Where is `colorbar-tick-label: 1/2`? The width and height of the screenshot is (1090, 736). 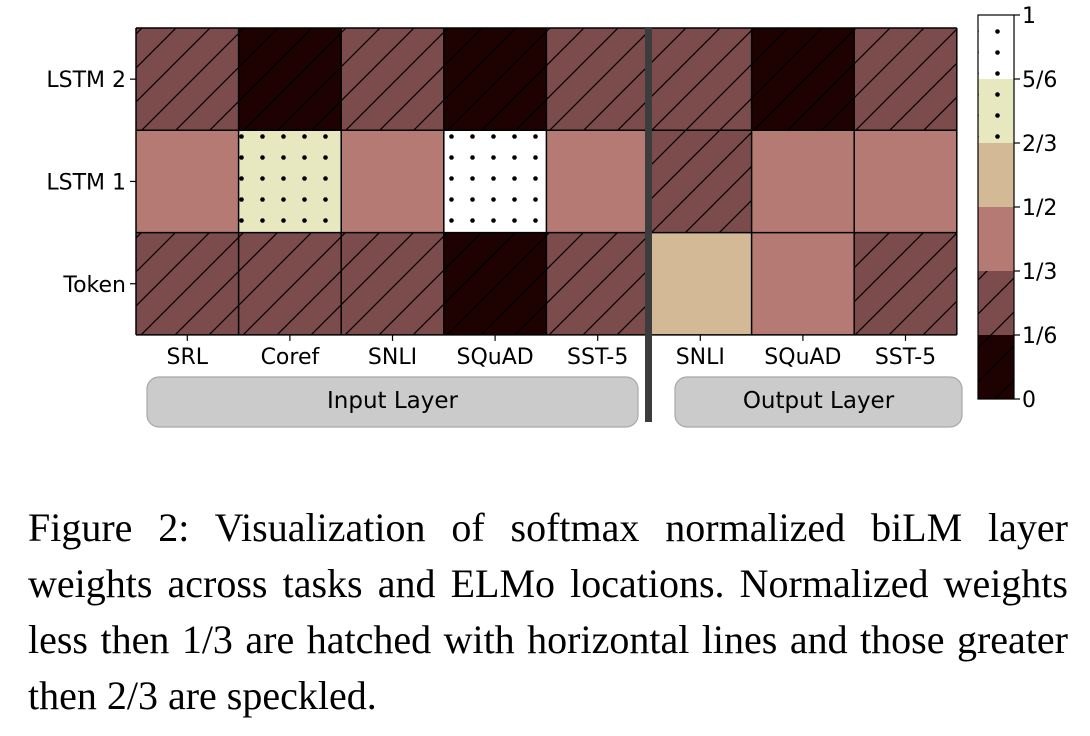
colorbar-tick-label: 1/2 is located at coordinates (1039, 208).